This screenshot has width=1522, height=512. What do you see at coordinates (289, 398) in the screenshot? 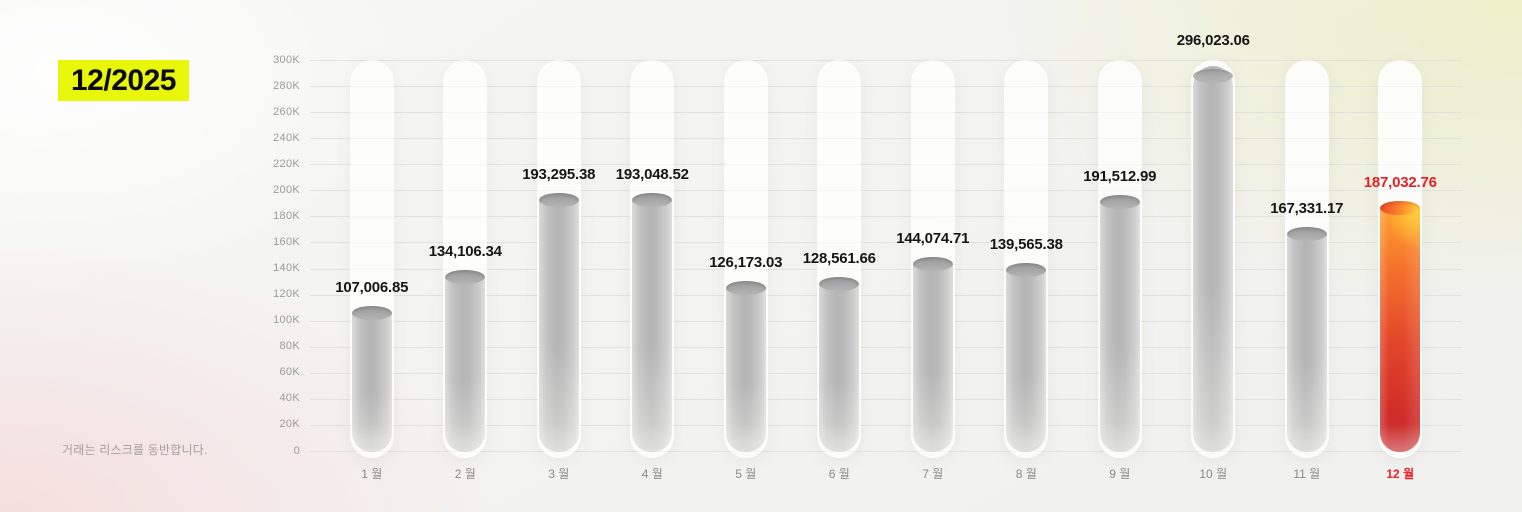
I see `y-axis-tick-label: 40K` at bounding box center [289, 398].